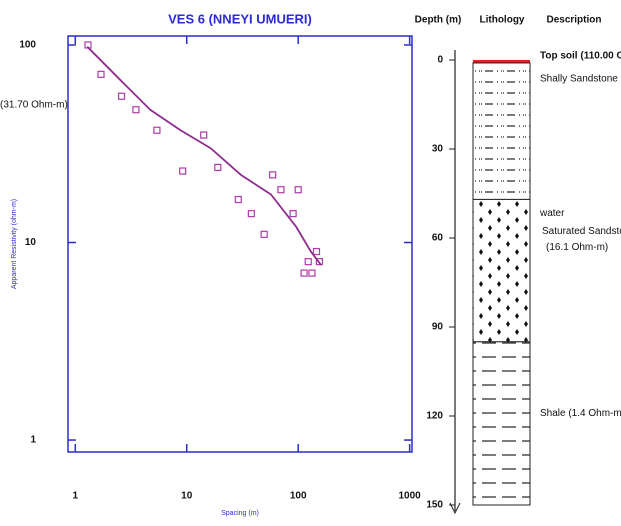  I want to click on column-header: Lithology, so click(502, 20).